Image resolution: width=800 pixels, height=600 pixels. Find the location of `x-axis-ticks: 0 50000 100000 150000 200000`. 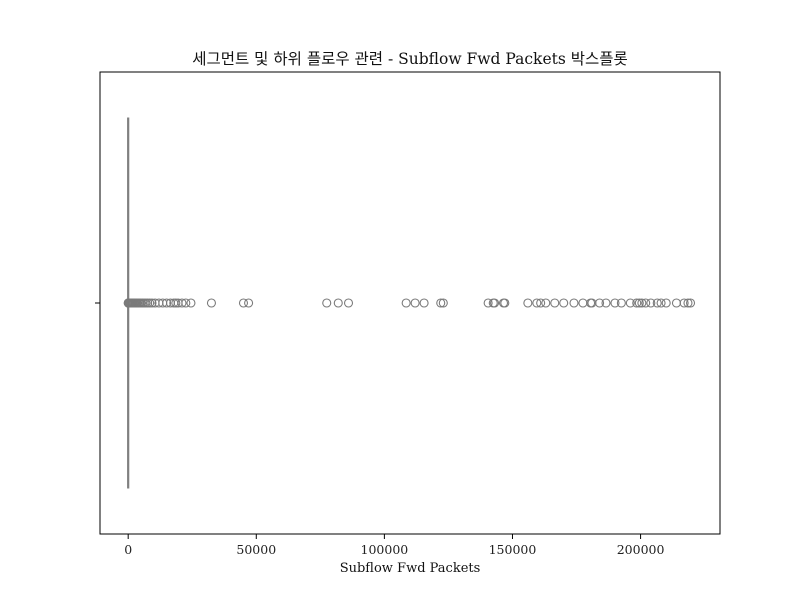

x-axis-ticks: 0 50000 100000 150000 200000 is located at coordinates (394, 545).